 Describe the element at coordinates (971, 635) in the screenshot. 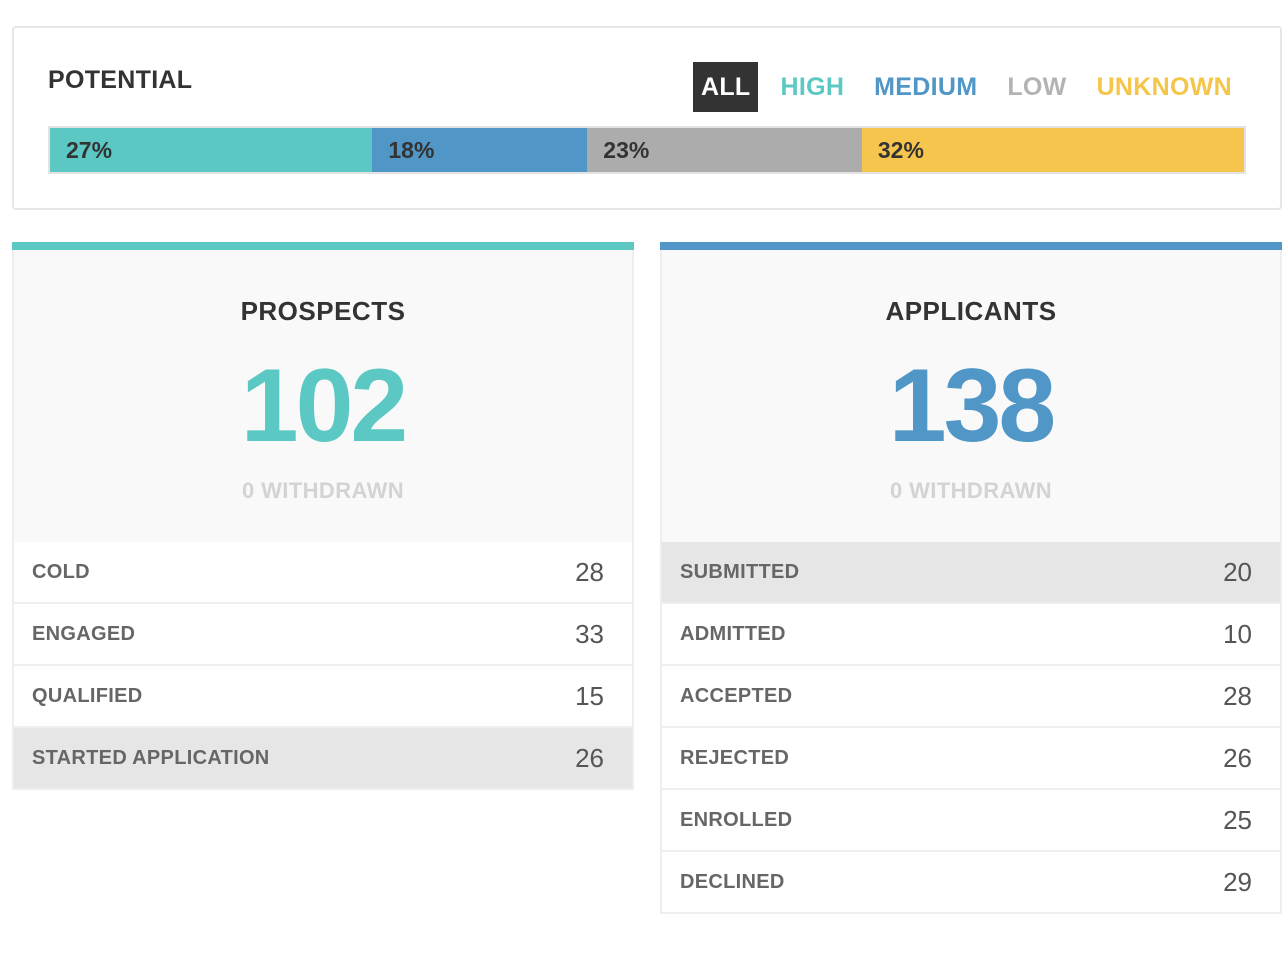

I see `applicants-row-admitted: ADMITTED 10` at that location.